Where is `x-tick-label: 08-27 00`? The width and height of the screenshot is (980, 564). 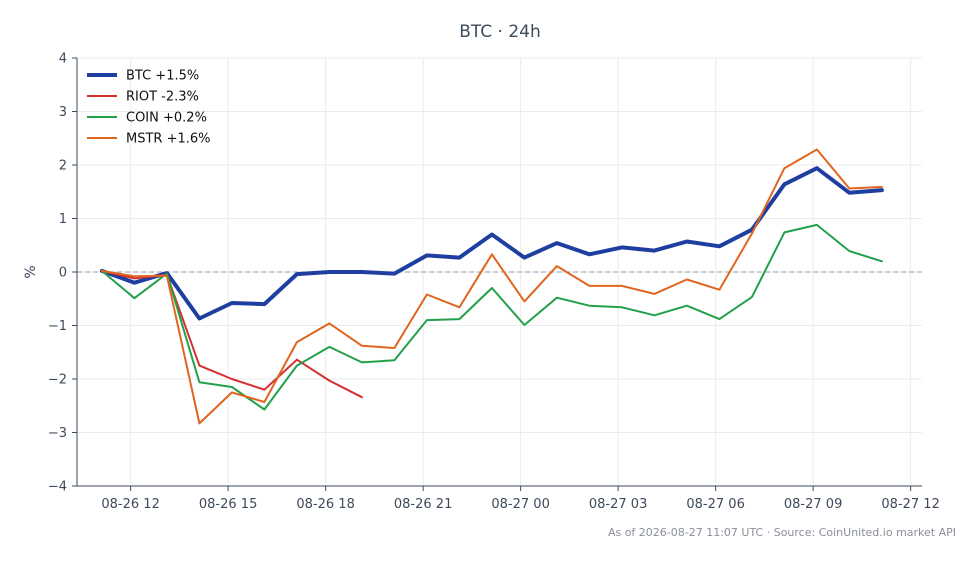
x-tick-label: 08-27 00 is located at coordinates (520, 504).